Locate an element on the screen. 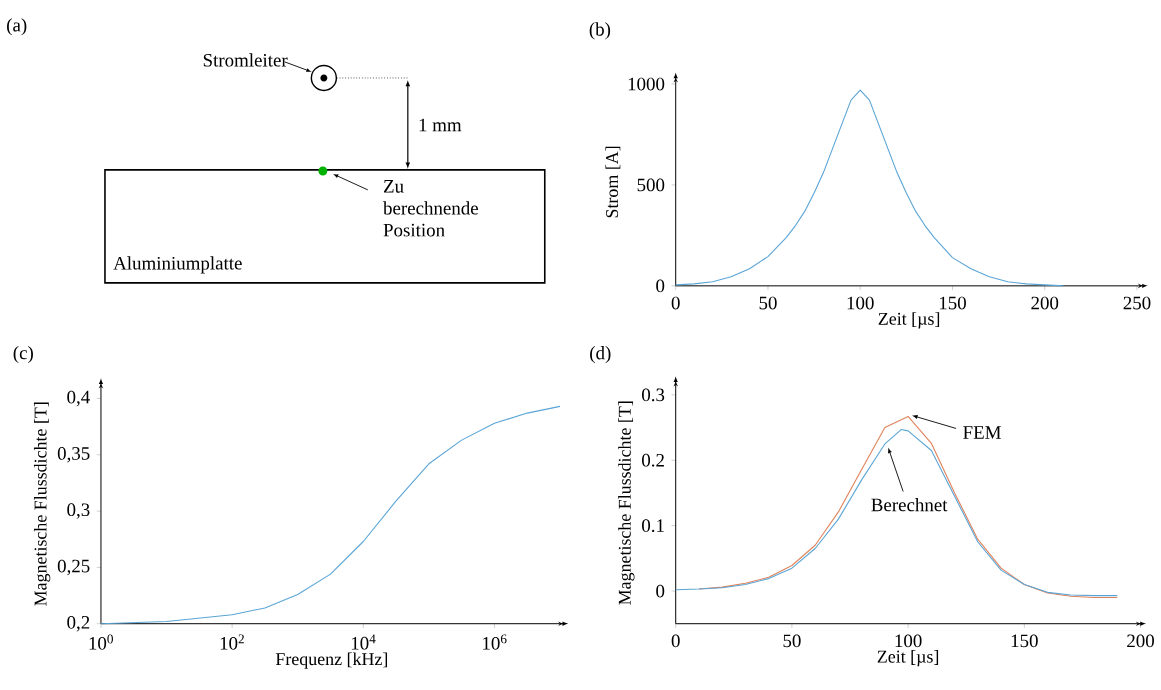  series-label: FEM is located at coordinates (982, 432).